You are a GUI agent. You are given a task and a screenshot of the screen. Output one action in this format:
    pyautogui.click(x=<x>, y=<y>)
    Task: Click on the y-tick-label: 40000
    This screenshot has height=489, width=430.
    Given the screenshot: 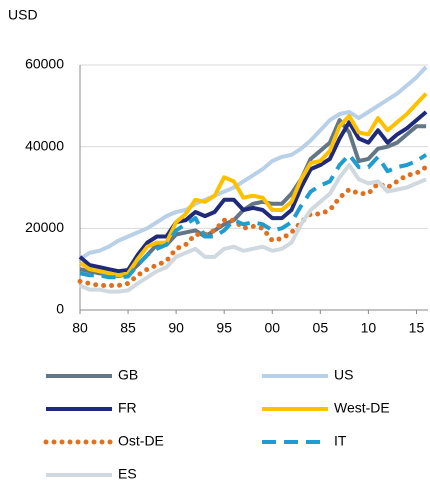 What is the action you would take?
    pyautogui.click(x=44, y=145)
    